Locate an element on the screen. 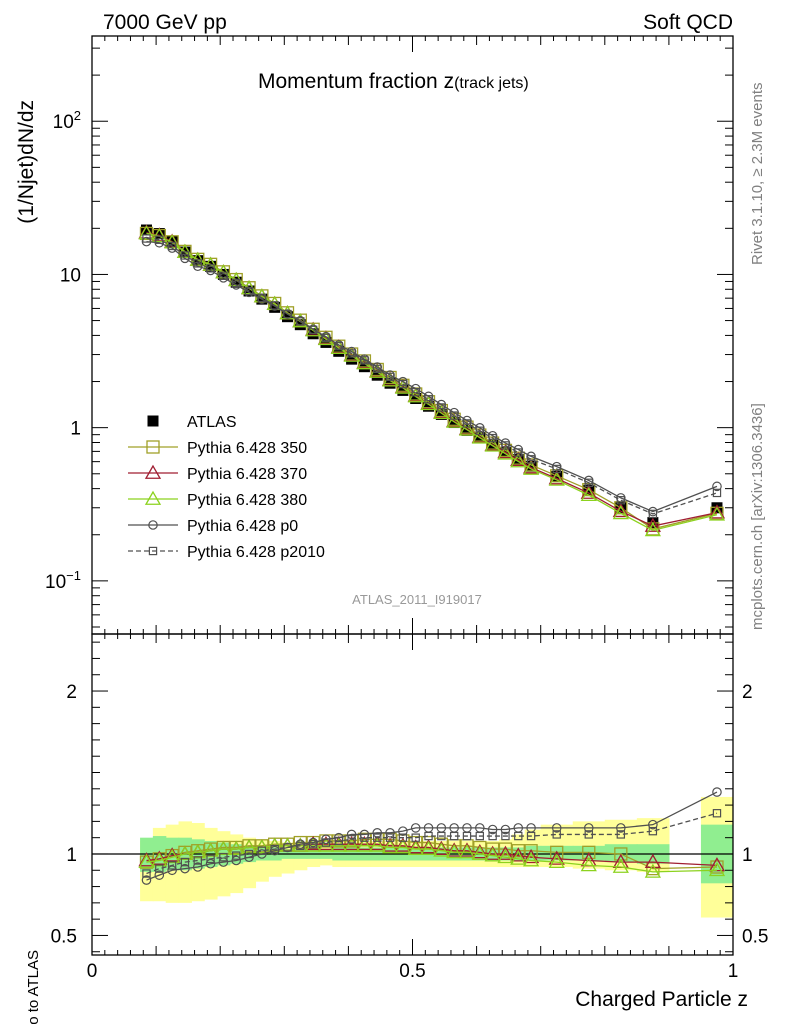 This screenshot has width=786, height=1024. series-2-ratio-line is located at coordinates (431, 859).